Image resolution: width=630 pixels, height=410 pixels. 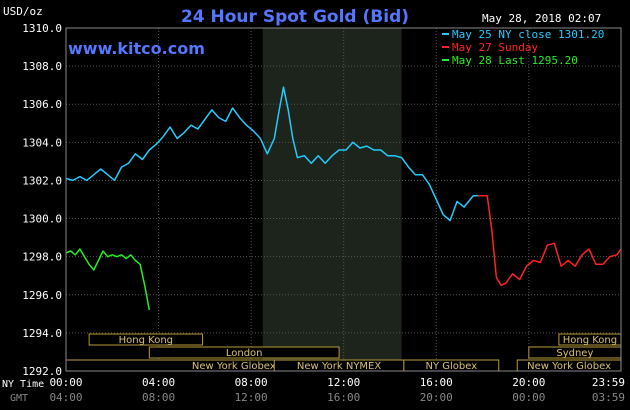 What do you see at coordinates (23, 384) in the screenshot?
I see `x-row-label-ny: NY Time` at bounding box center [23, 384].